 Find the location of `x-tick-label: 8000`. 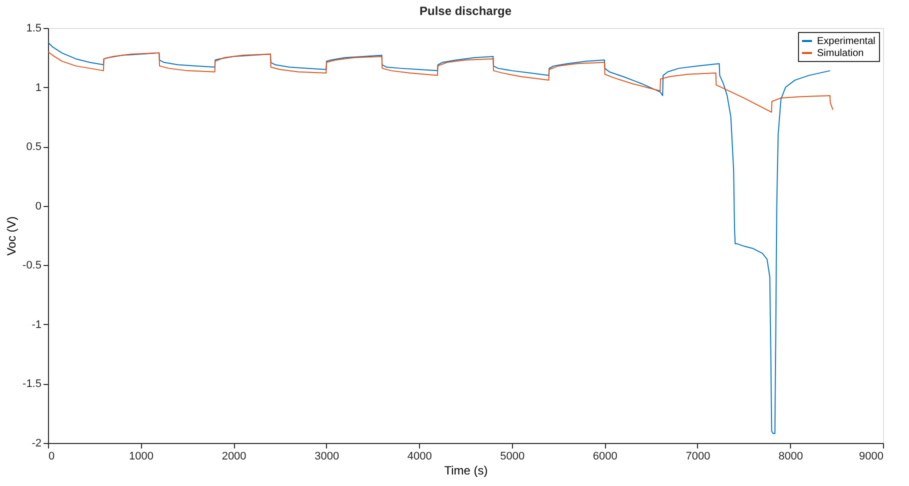

x-tick-label: 8000 is located at coordinates (790, 456).